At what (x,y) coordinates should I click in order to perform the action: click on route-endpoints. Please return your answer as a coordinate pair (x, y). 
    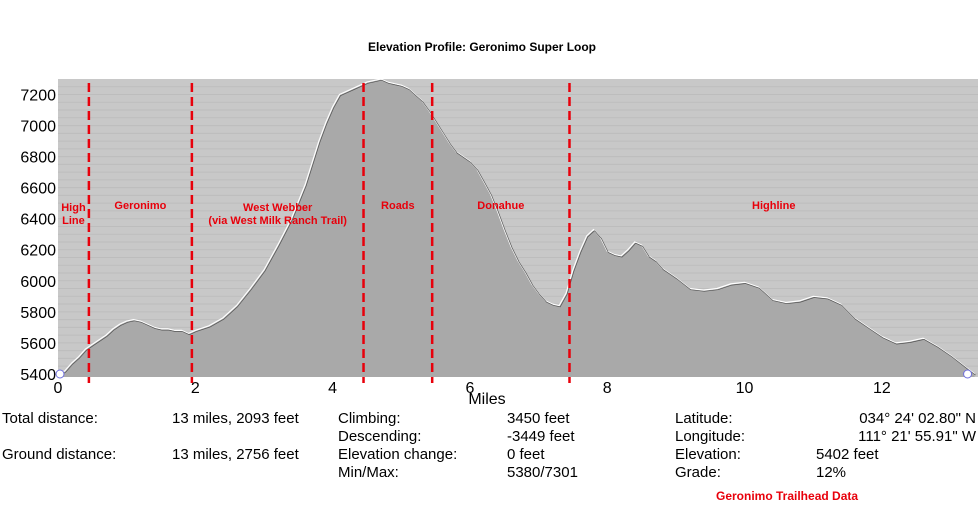
    Looking at the image, I should click on (514, 374).